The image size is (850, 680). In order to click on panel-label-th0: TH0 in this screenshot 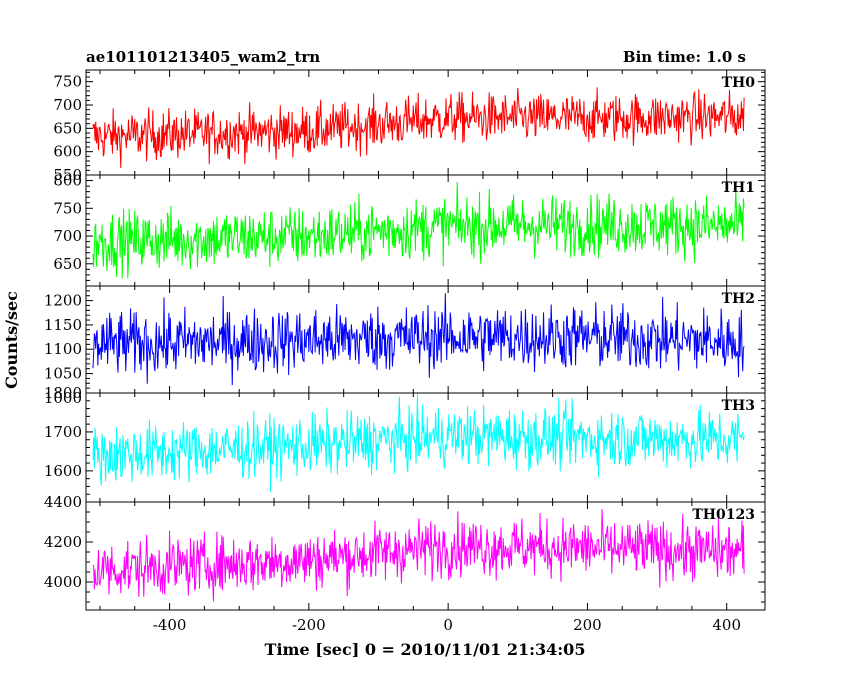, I will do `click(739, 83)`.